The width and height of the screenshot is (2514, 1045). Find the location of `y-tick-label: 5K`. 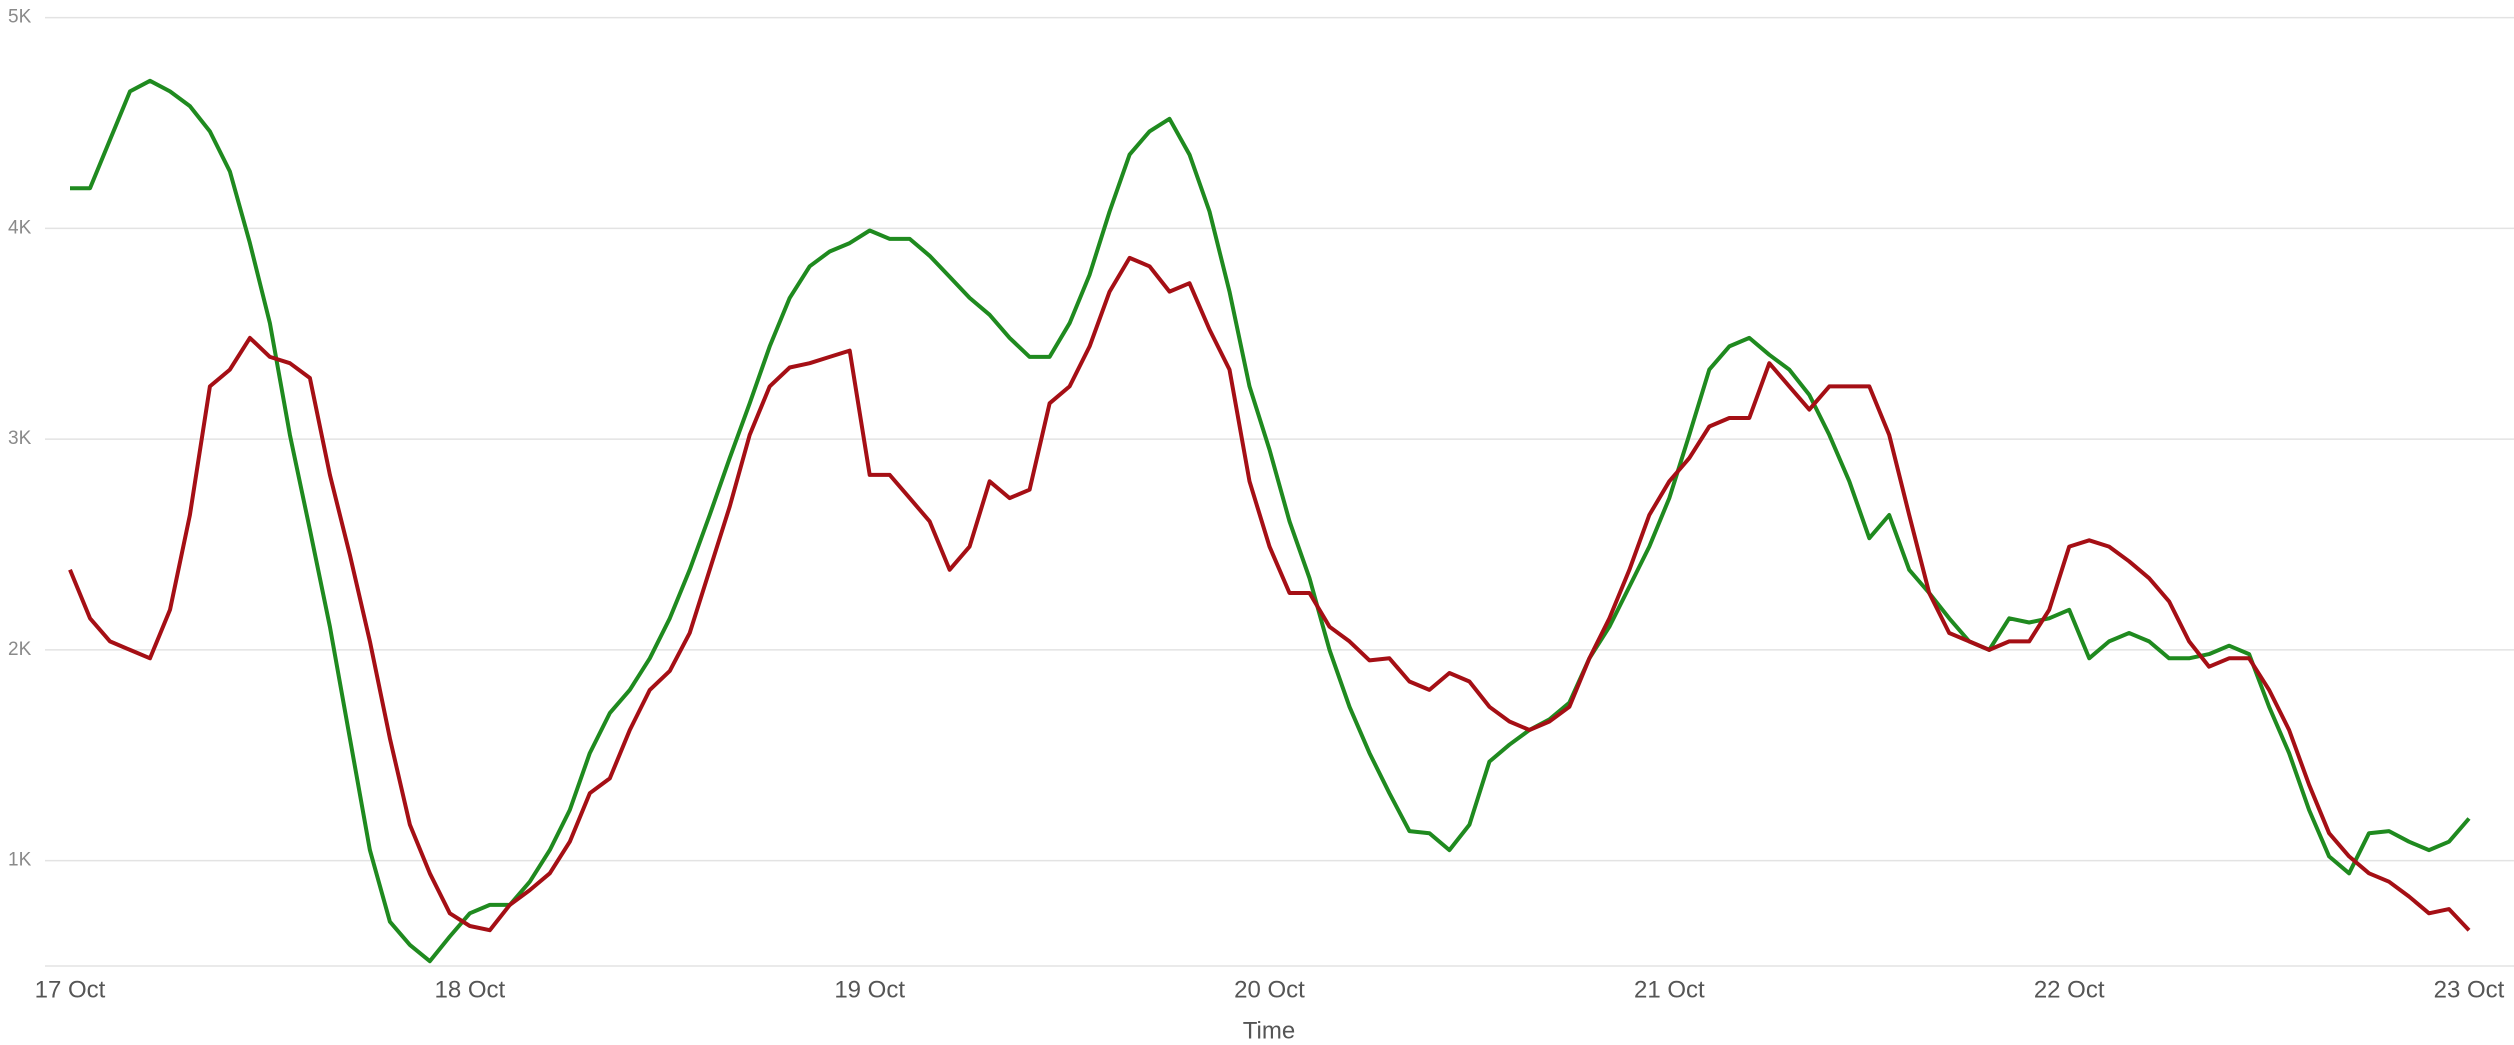

y-tick-label: 5K is located at coordinates (20, 17).